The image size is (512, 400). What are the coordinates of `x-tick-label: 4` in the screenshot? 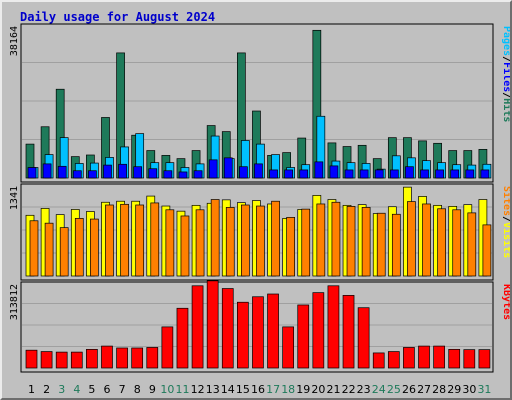 It's located at (76, 389).